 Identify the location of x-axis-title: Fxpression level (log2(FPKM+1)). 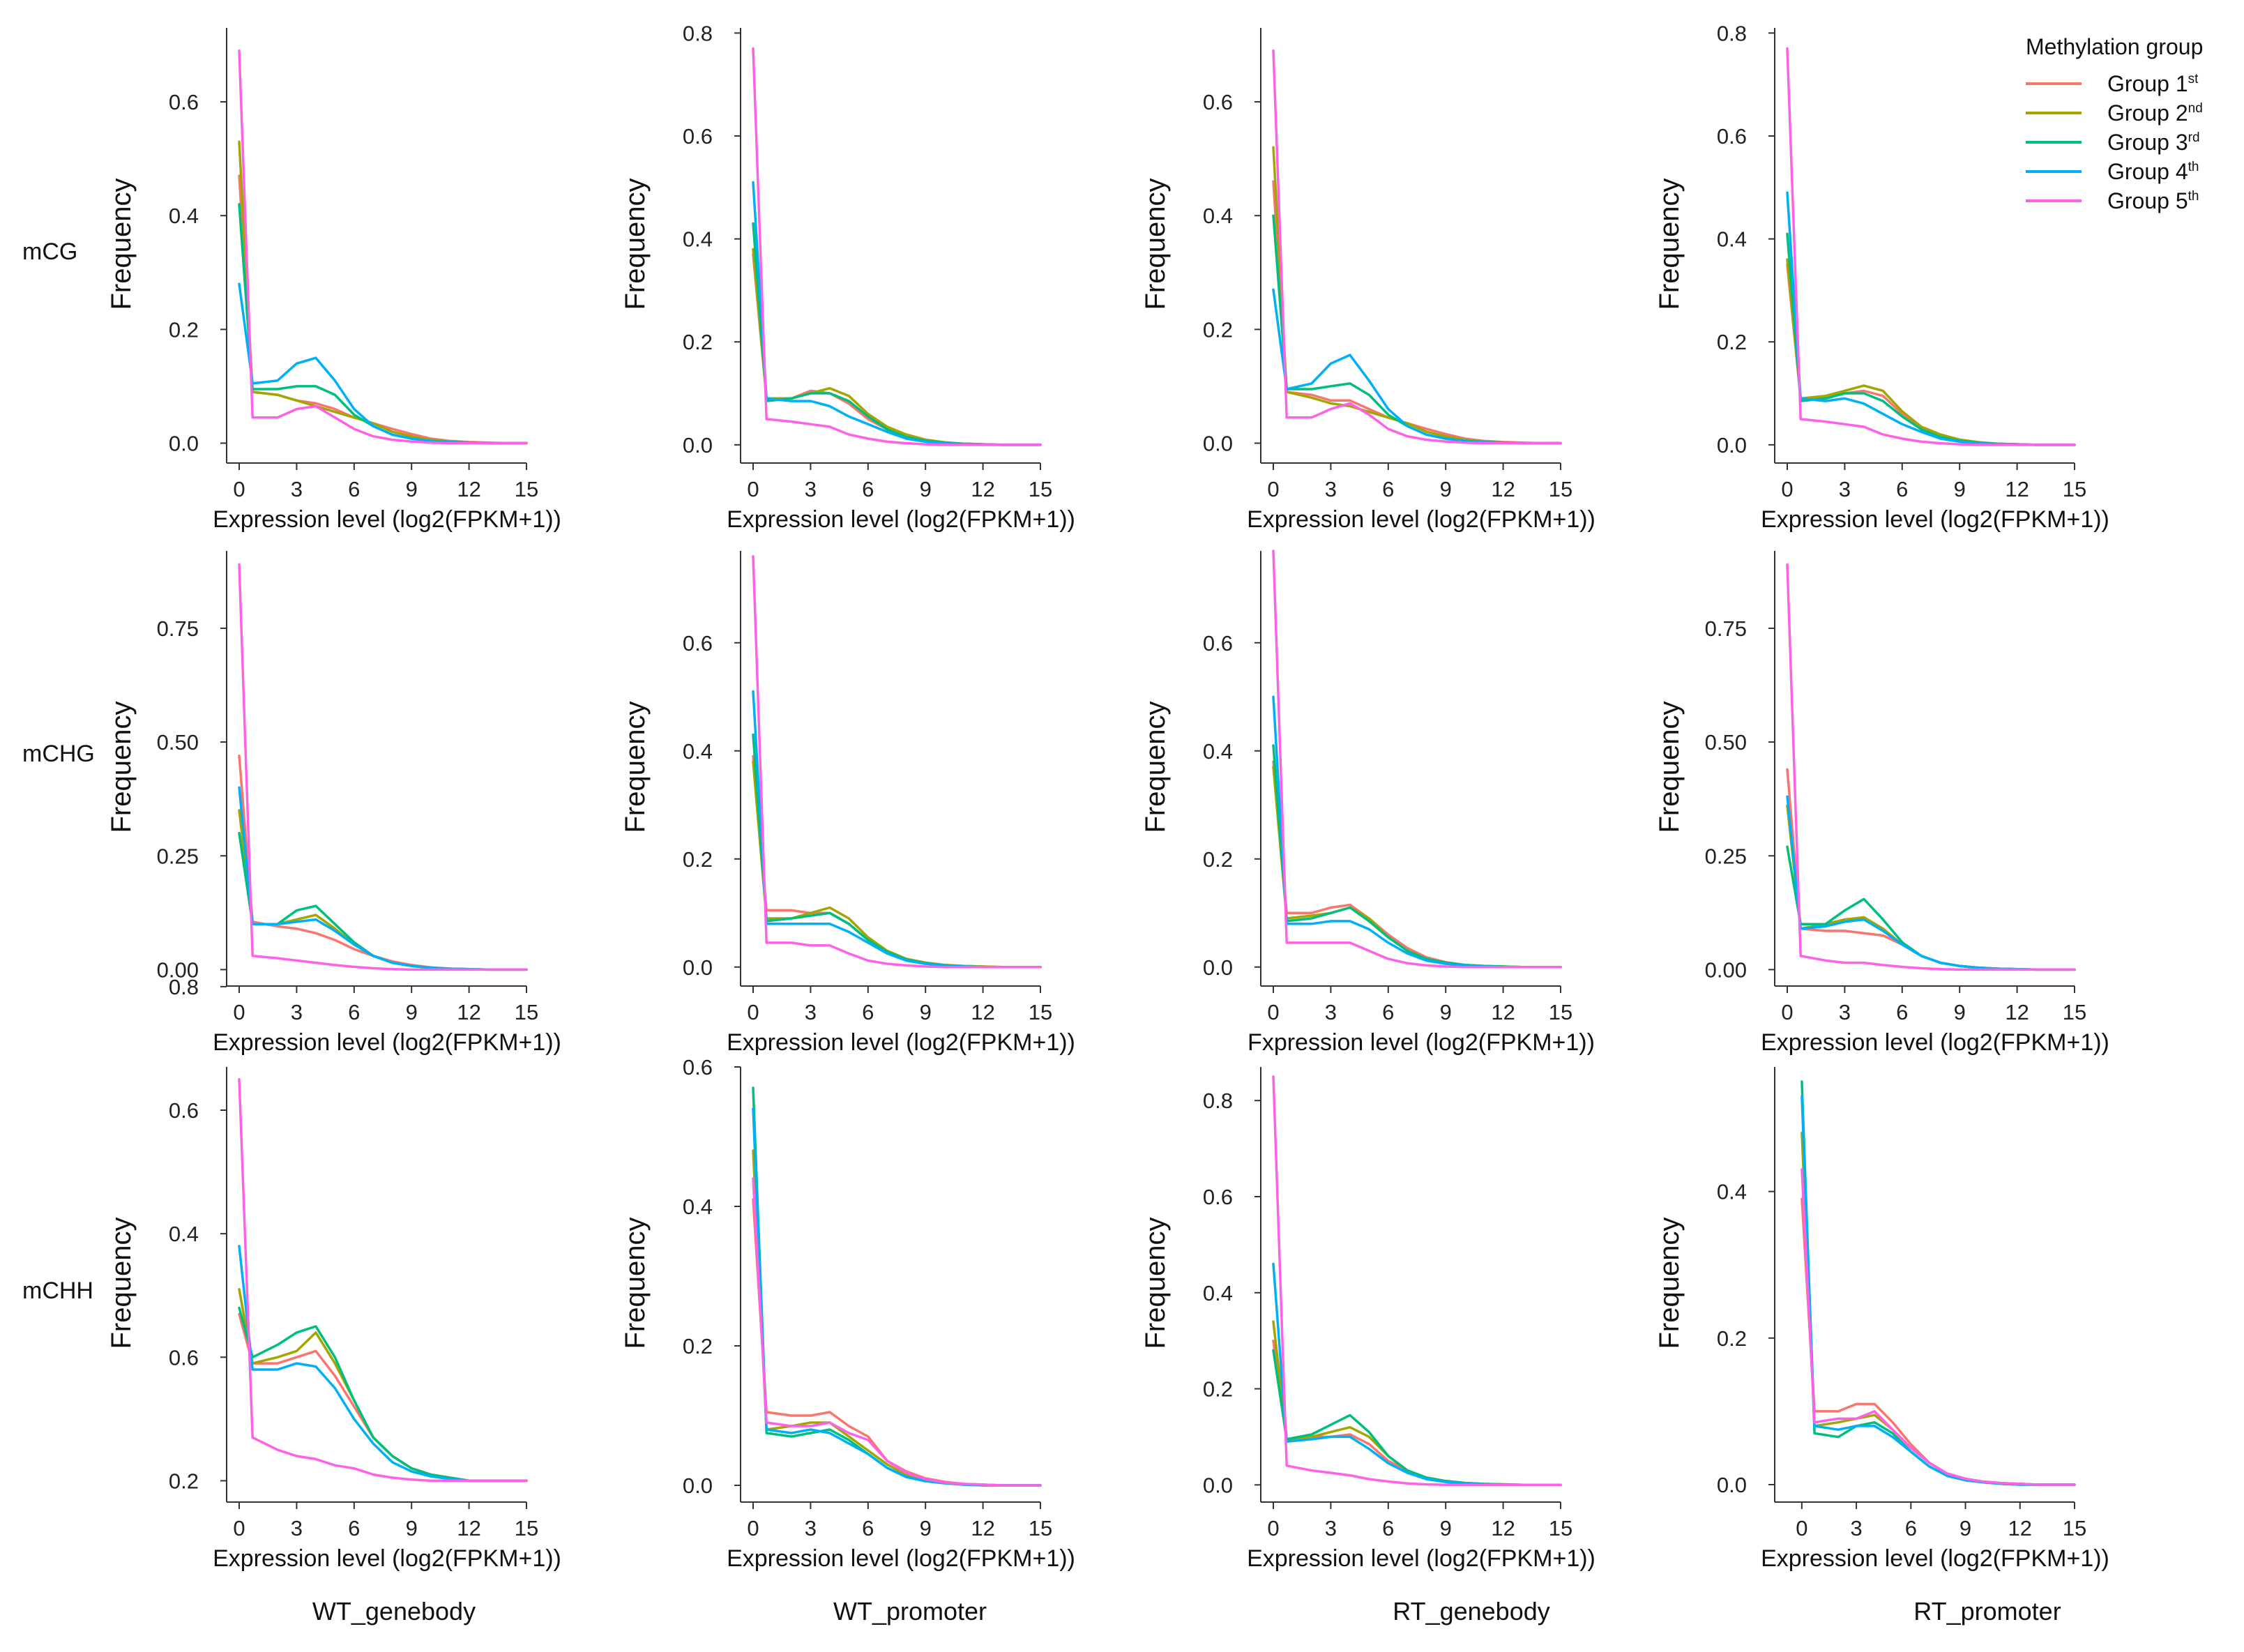
(1421, 1042).